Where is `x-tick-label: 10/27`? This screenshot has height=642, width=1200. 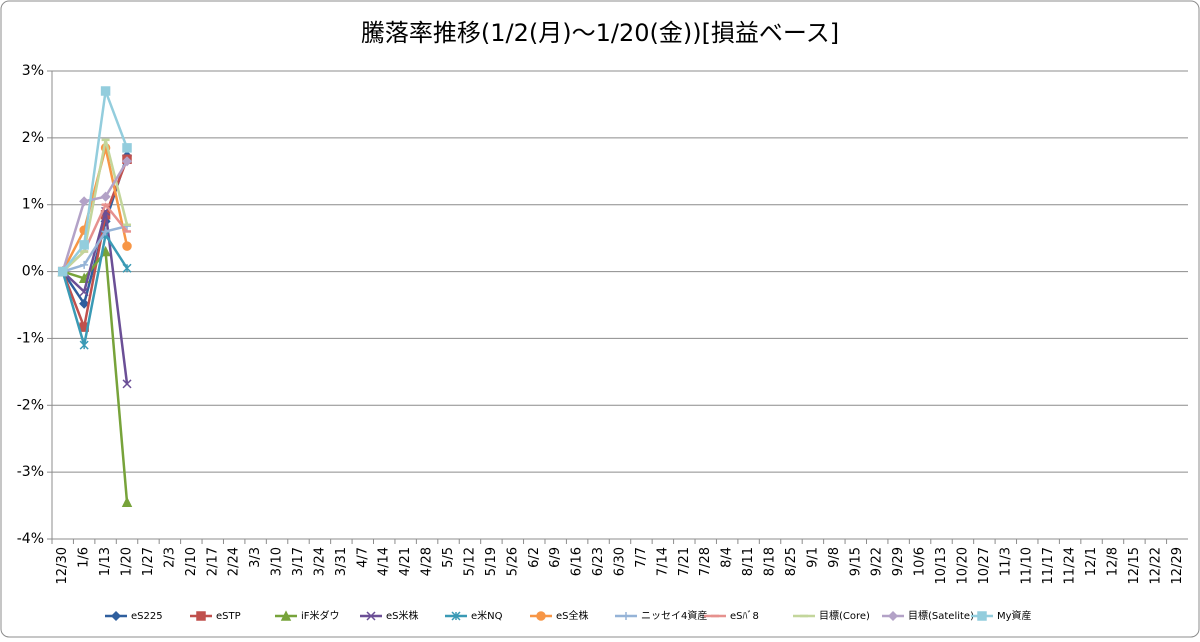 x-tick-label: 10/27 is located at coordinates (984, 565).